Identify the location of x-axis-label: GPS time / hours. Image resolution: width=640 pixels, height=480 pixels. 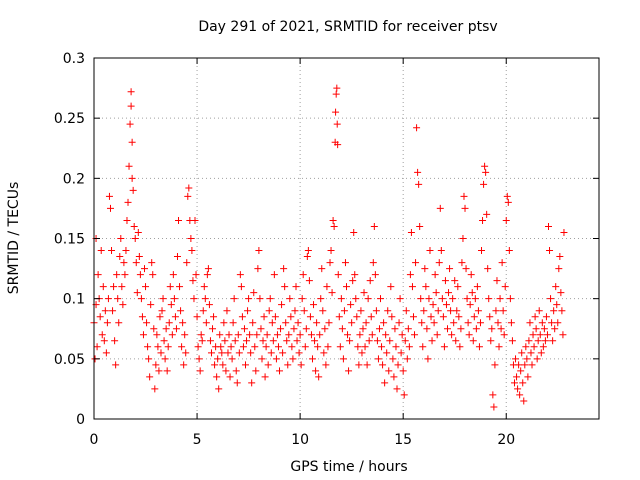
(348, 467).